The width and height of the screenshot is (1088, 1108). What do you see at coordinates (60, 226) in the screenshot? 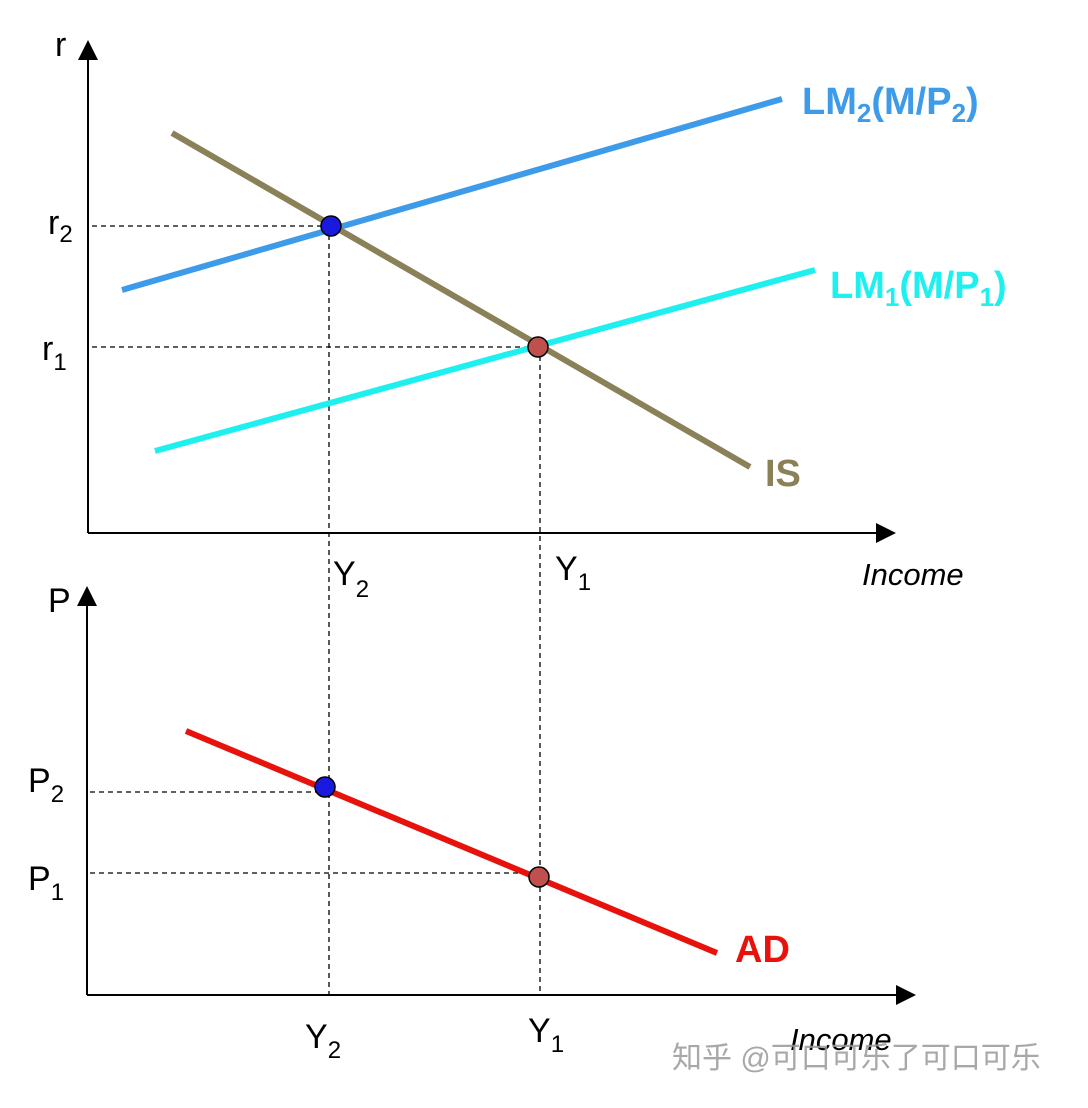
I see `r2-label: r2` at bounding box center [60, 226].